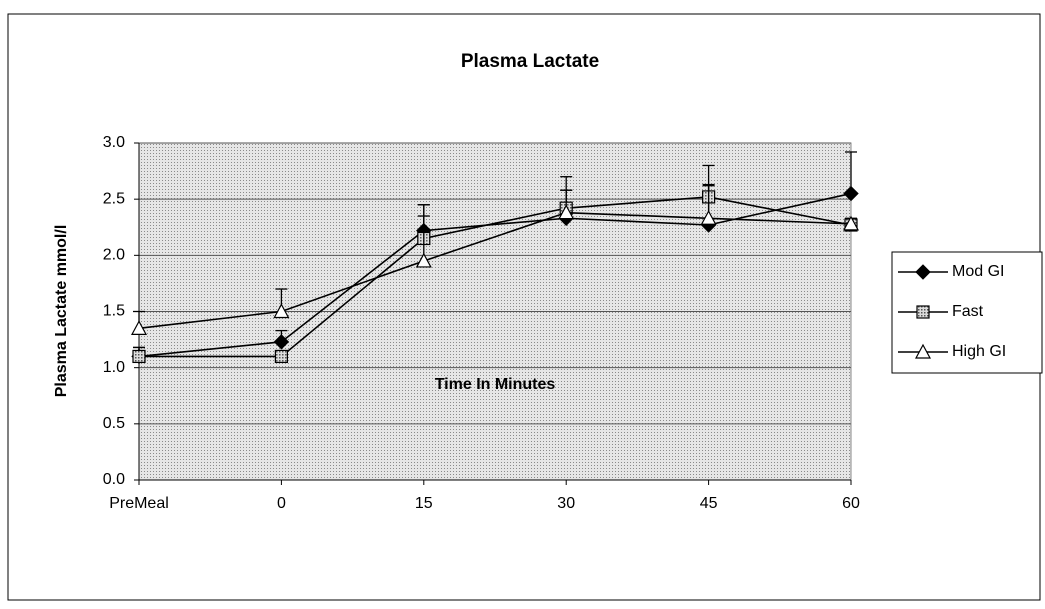  I want to click on y-tick-label: 3.0, so click(114, 142).